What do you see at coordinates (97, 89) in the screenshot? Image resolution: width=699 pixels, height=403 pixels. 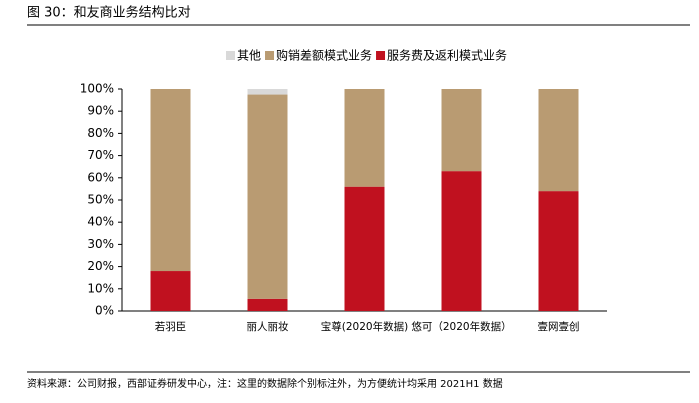 I see `y-tick-label: 100%` at bounding box center [97, 89].